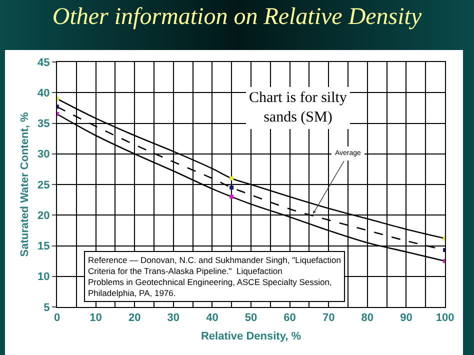 This screenshot has width=474, height=355. I want to click on annotation: Reference — Donovan, N.C. and Sukhmander Singh, "Liquefaction Criteria for the Trans-Alaska Pipeline." Liquefaction Problems in Geotechnical Engineering, ASCE Specialty Session, Philadelphia, PA, 1976., so click(215, 276).